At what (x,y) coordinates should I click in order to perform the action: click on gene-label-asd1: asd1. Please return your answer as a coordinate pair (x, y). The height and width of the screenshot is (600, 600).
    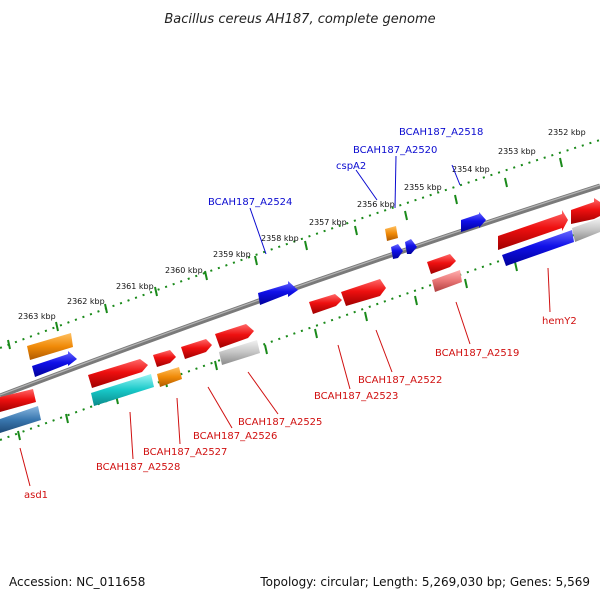
    Looking at the image, I should click on (36, 495).